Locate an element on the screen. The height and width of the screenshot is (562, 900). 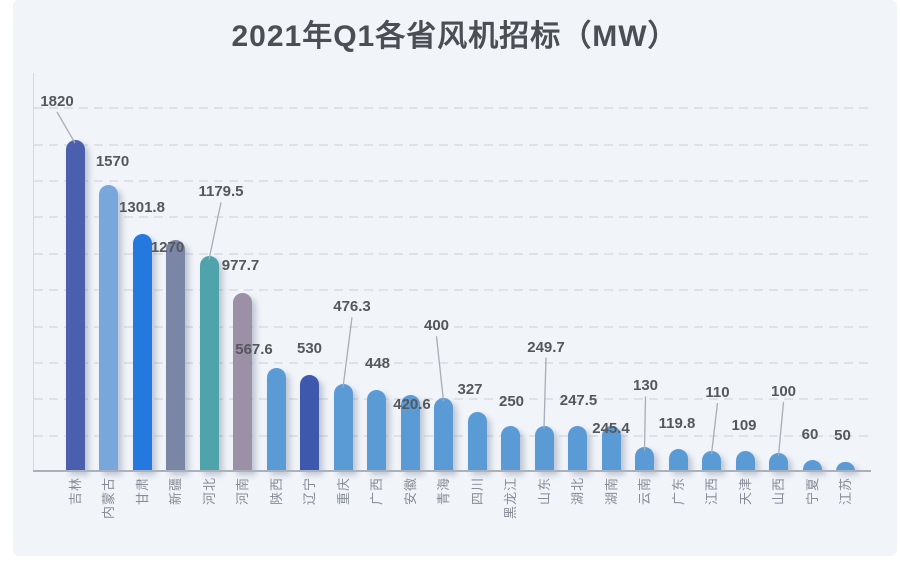
bar-陕西 is located at coordinates (276, 419).